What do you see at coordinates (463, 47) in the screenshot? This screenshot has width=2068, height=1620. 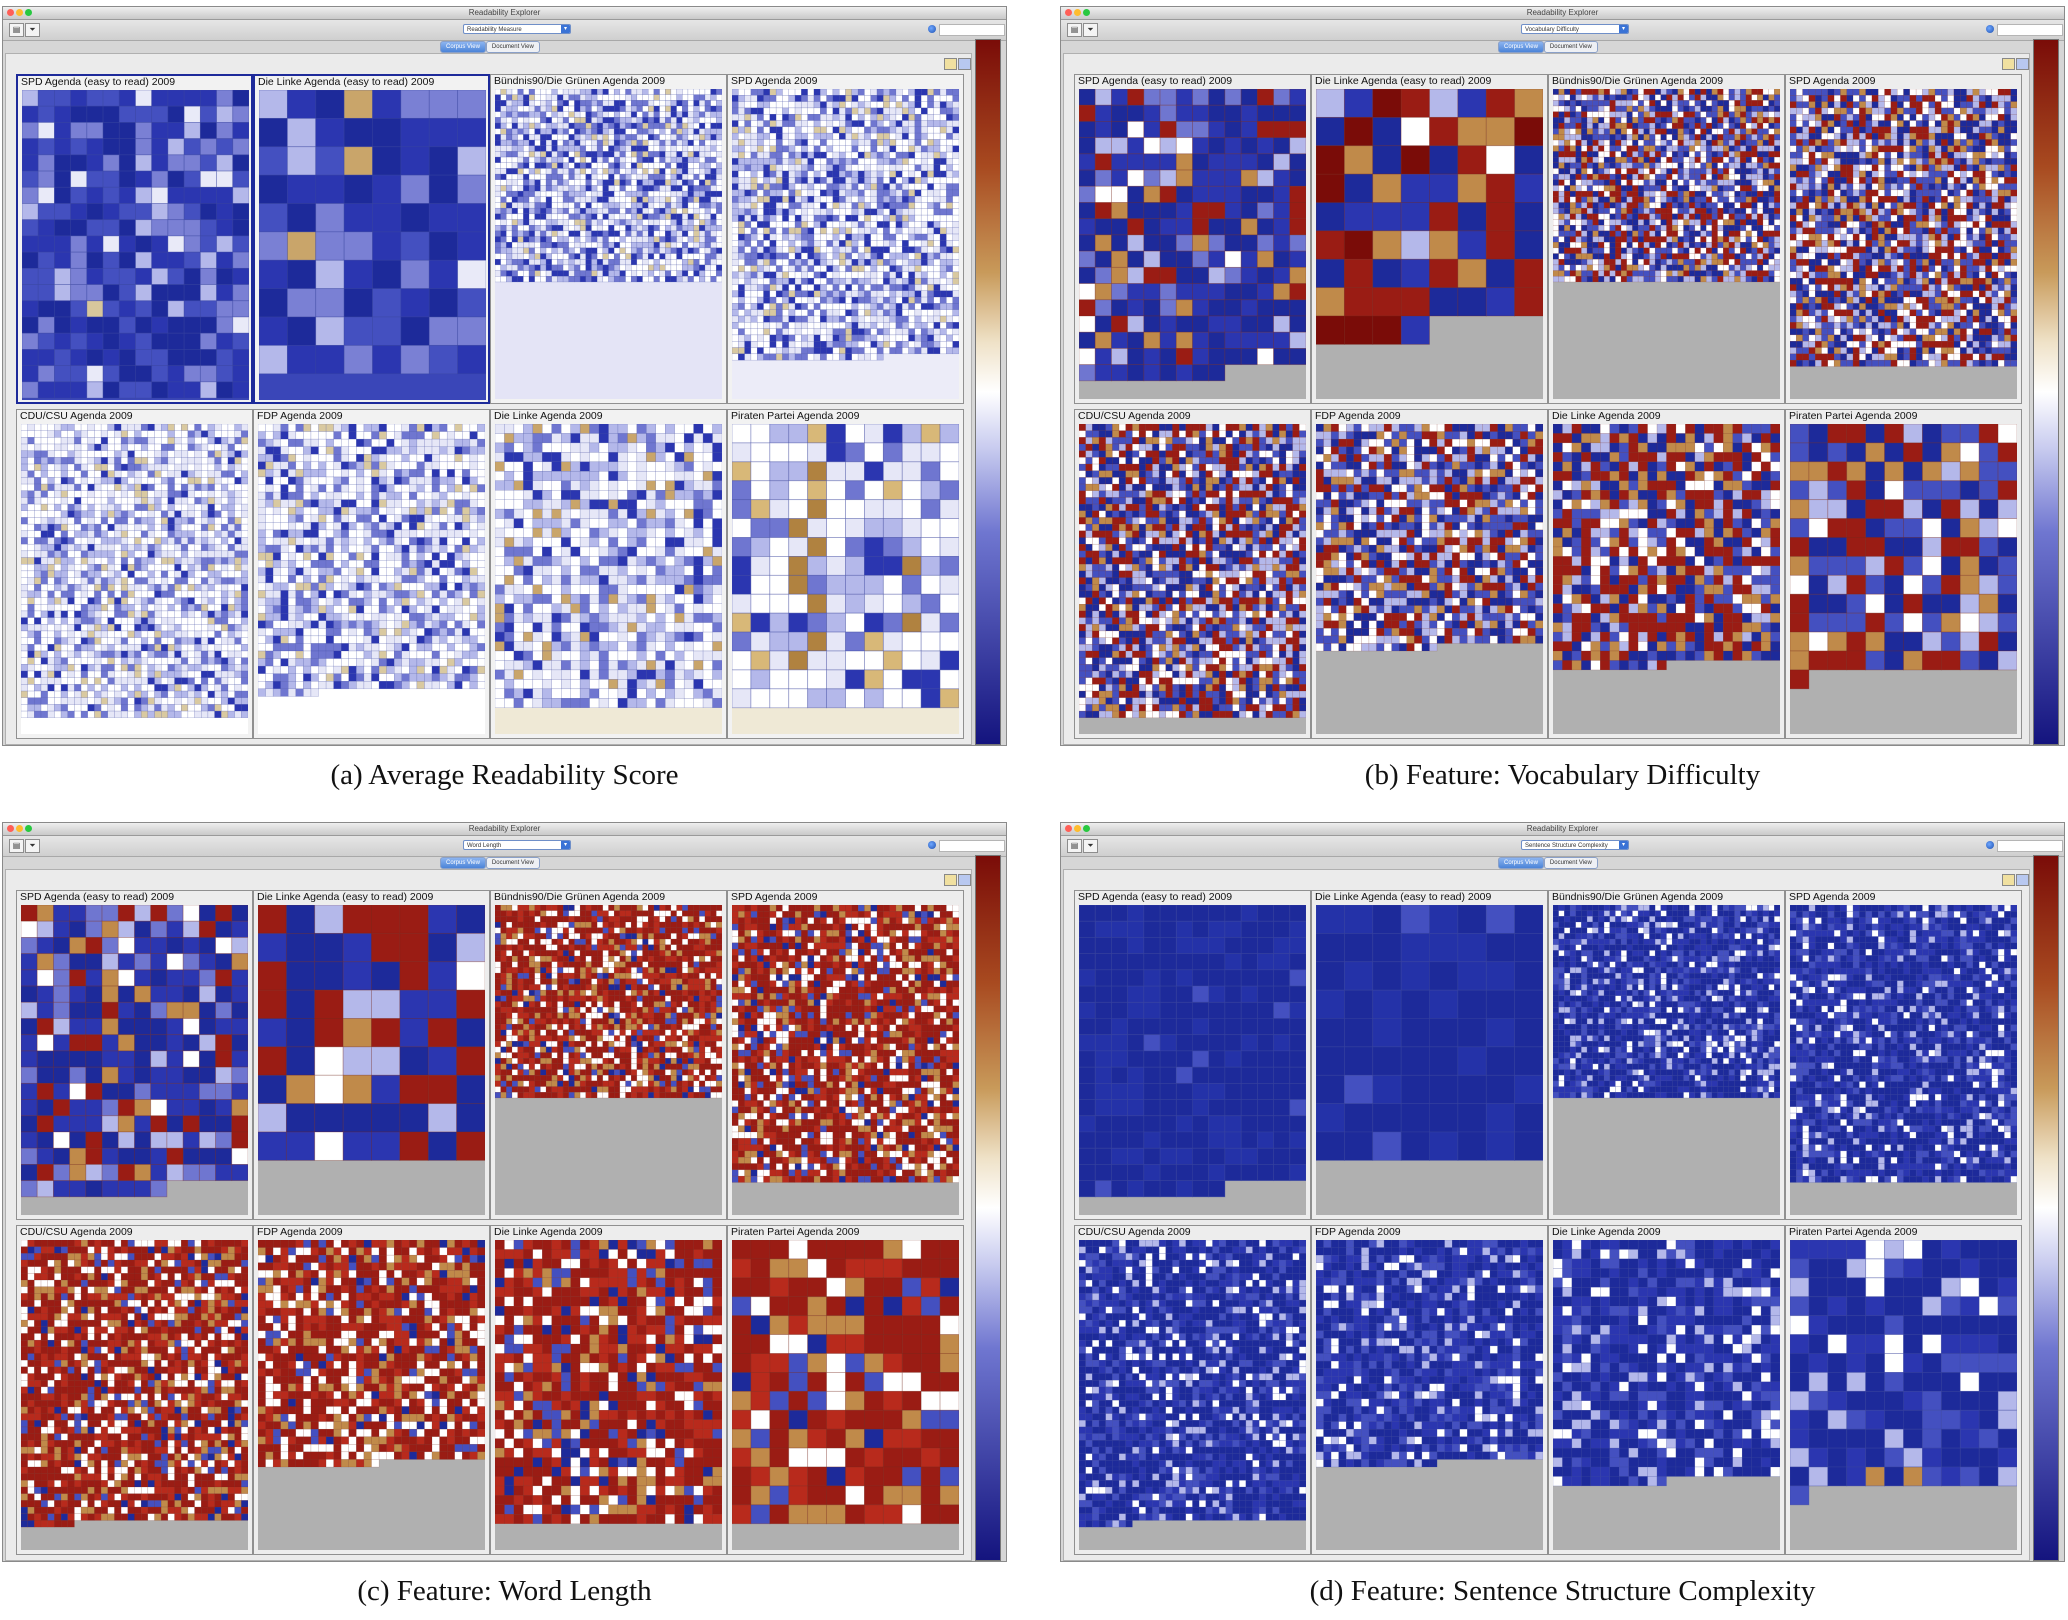 I see `tab-corpus-view: Corpus View` at bounding box center [463, 47].